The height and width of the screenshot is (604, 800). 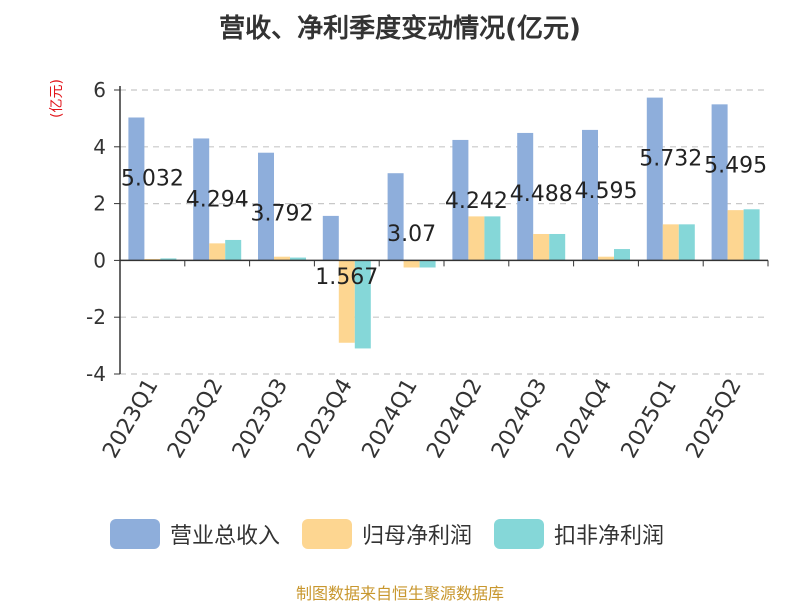 I want to click on source-note: 制图数据来自恒生聚源数据库, so click(x=399, y=593).